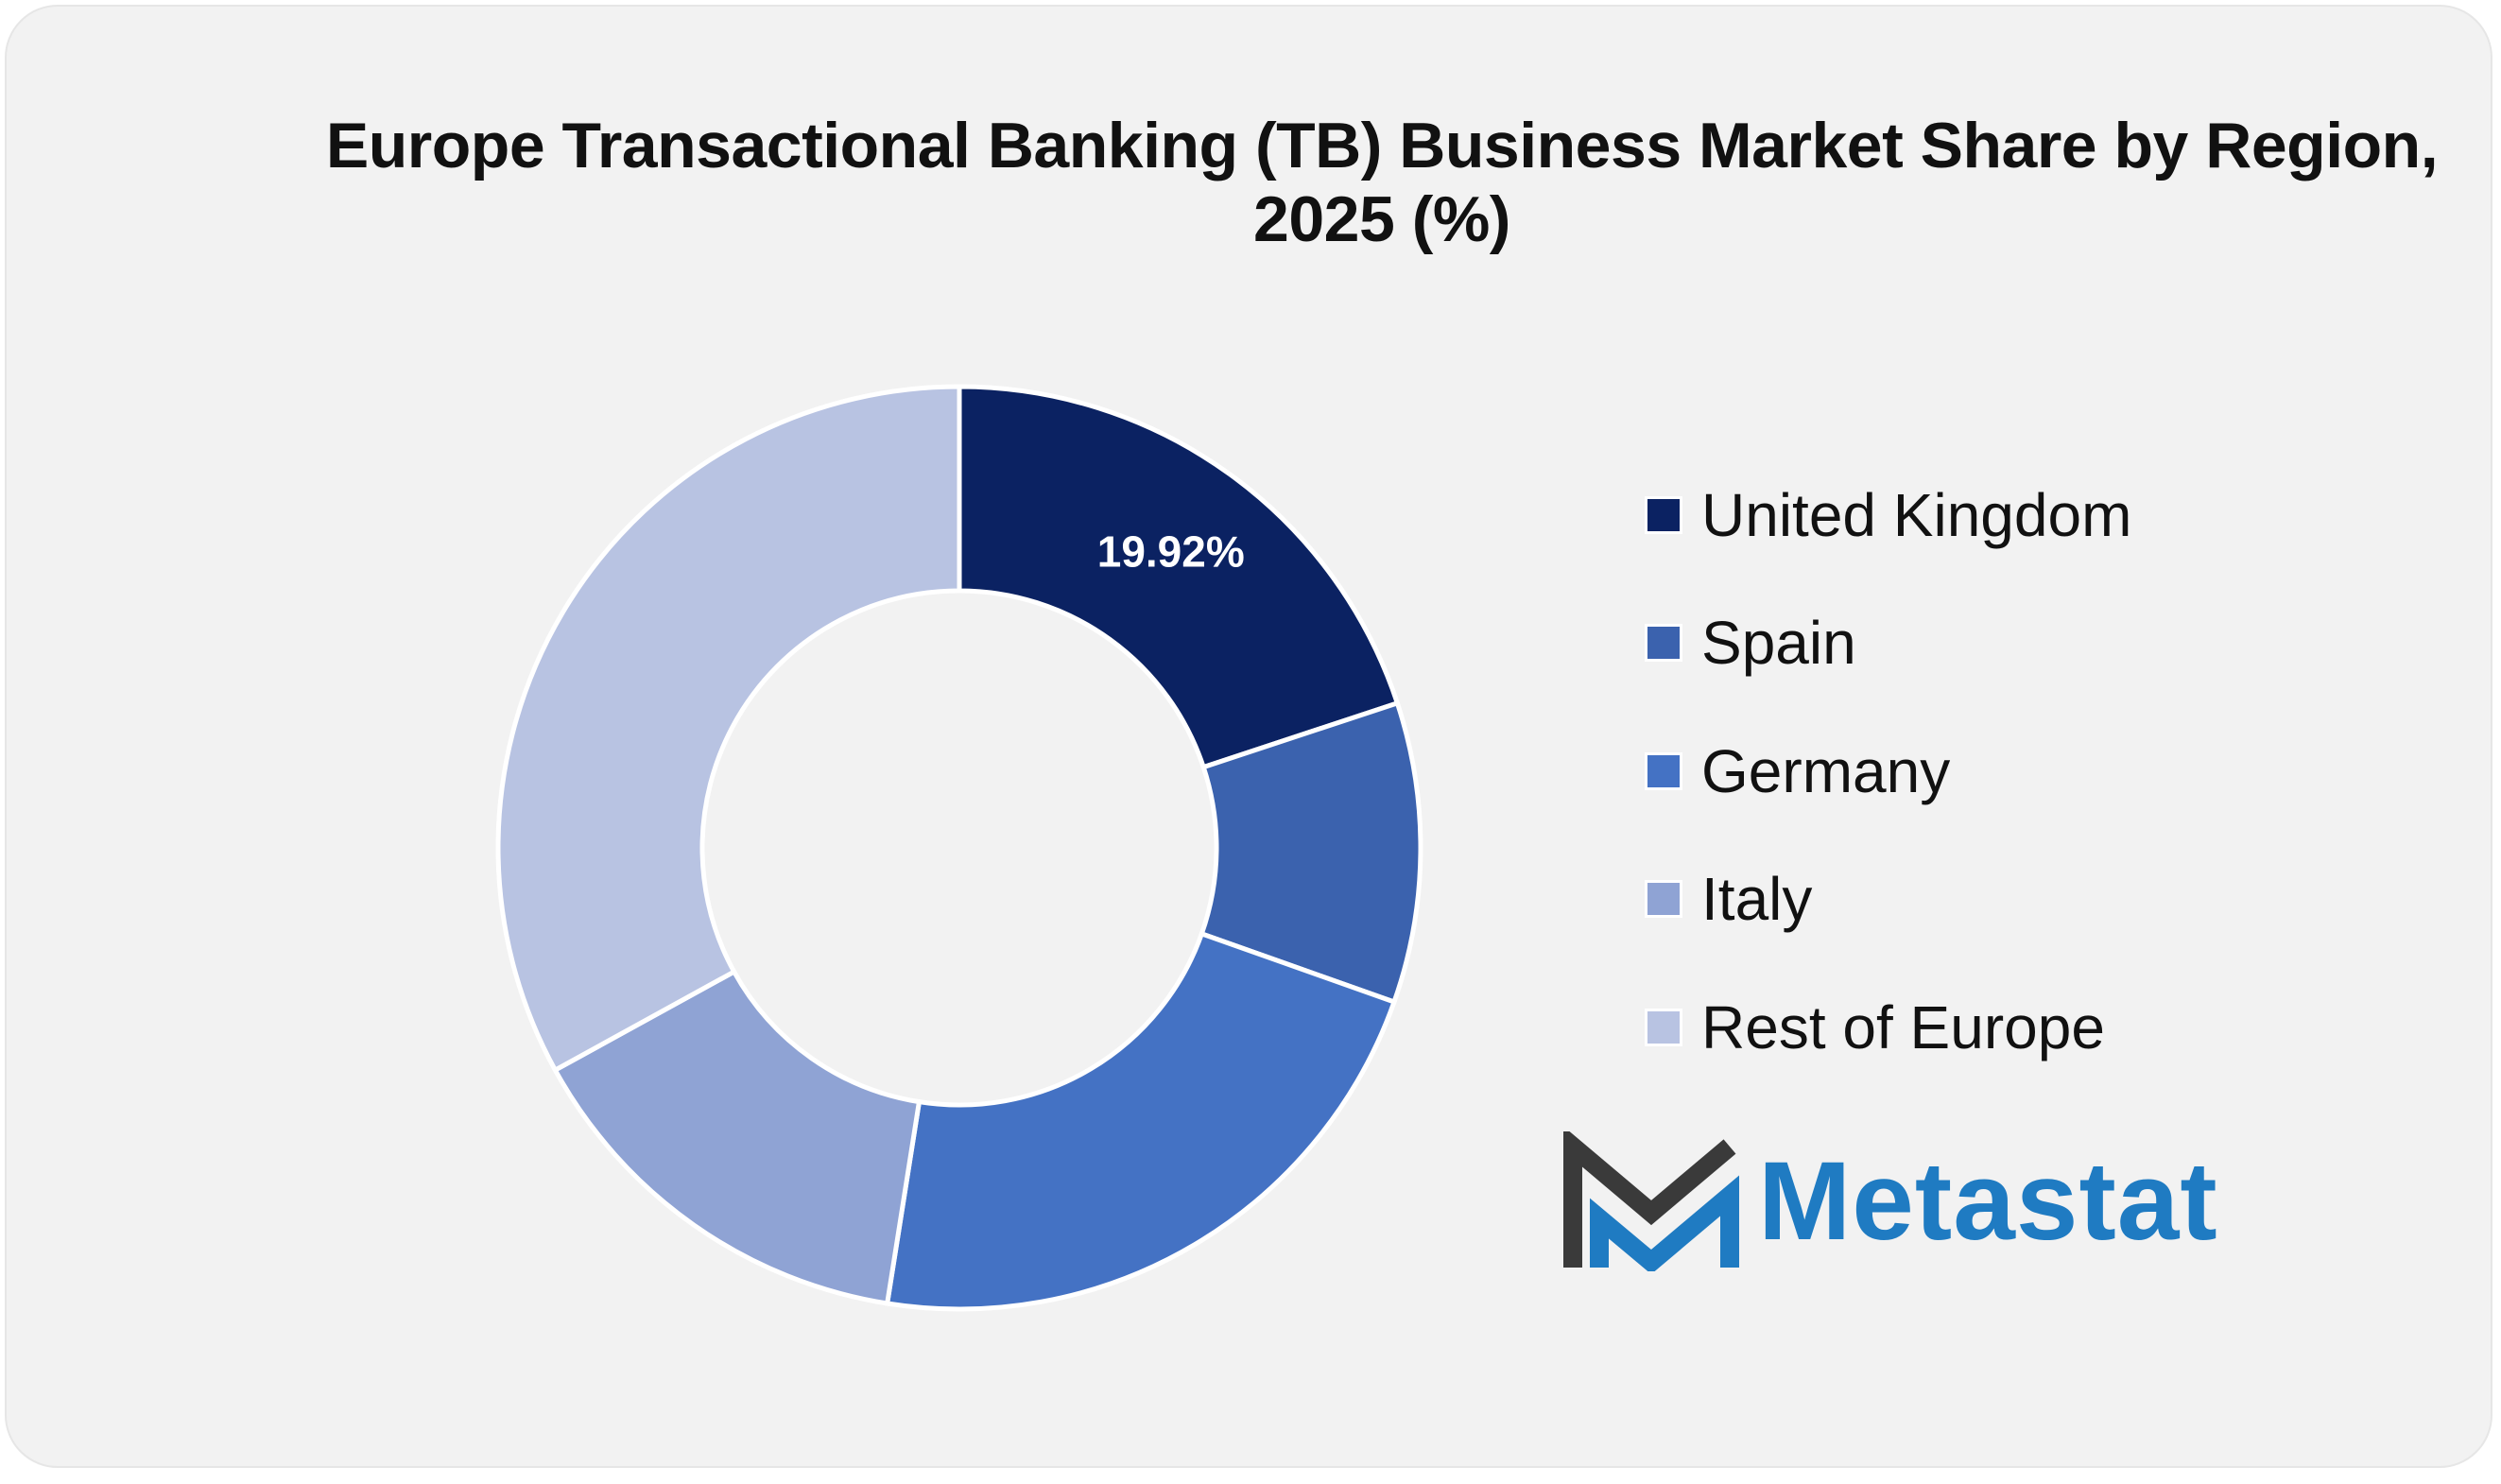 The width and height of the screenshot is (2501, 1484). What do you see at coordinates (1903, 1027) in the screenshot?
I see `legend-label: Rest of Europe` at bounding box center [1903, 1027].